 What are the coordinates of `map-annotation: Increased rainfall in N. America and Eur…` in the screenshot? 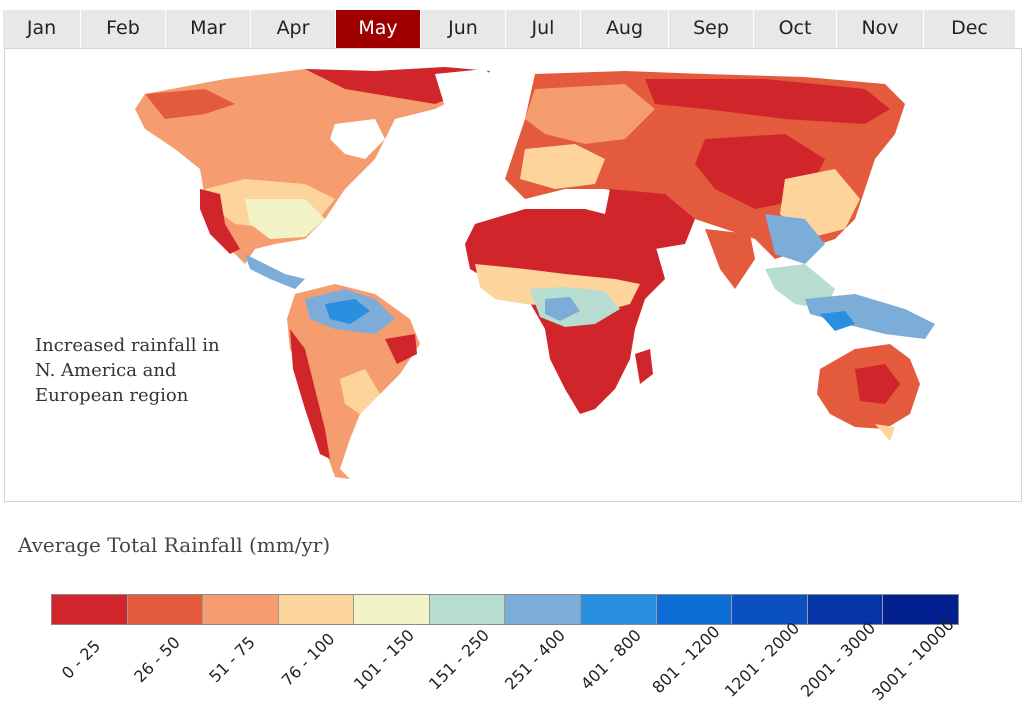 It's located at (127, 370).